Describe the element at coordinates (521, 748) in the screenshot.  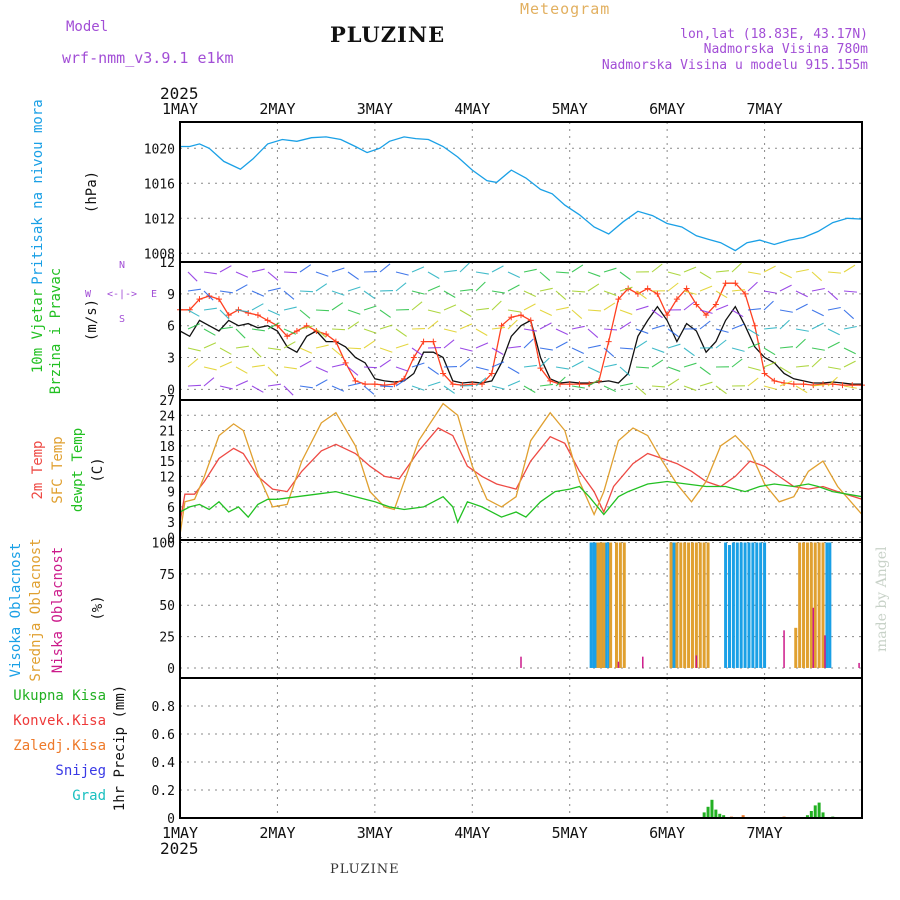
I see `panel-frame` at that location.